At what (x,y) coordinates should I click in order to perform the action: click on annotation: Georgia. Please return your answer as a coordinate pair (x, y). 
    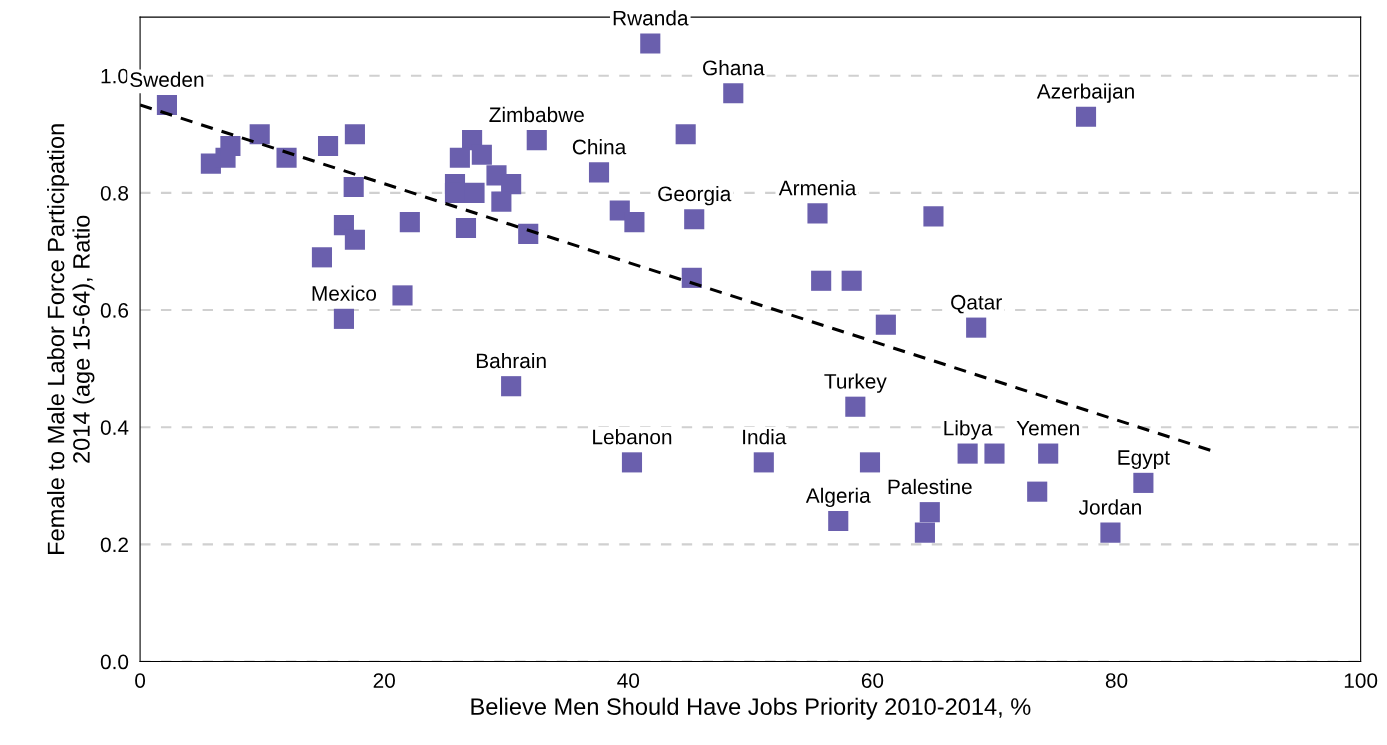
    Looking at the image, I should click on (695, 195).